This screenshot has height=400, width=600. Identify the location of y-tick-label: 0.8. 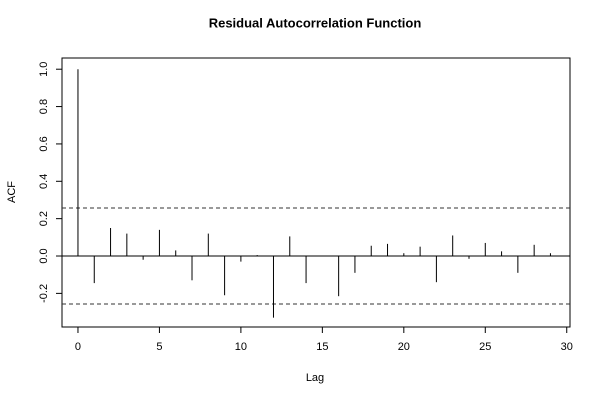
(44, 106).